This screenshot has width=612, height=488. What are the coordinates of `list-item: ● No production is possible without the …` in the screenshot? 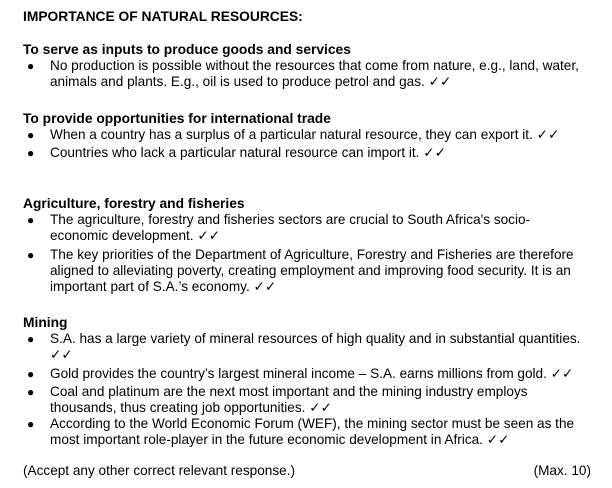 It's located at (305, 74).